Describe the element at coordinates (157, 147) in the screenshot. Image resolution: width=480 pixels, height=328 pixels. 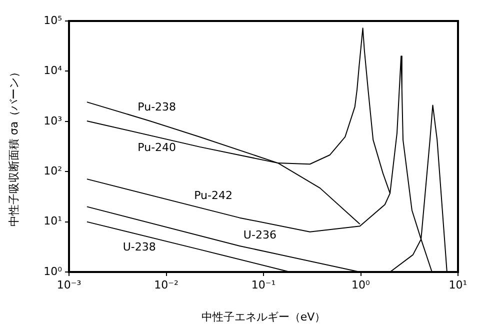
I see `series-label: Pu-240` at that location.